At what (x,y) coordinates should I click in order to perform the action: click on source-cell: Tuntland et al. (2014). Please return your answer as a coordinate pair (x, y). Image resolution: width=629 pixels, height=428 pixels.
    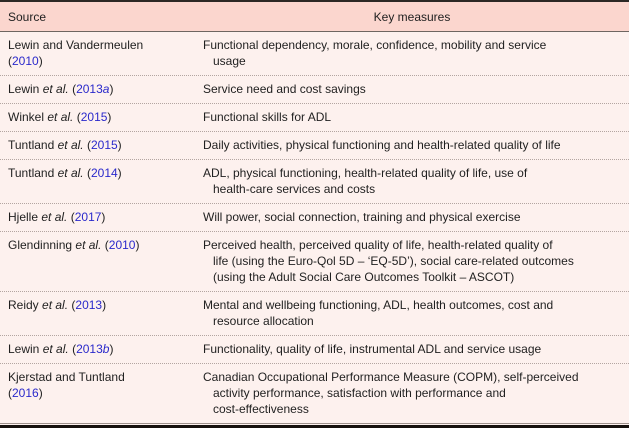
    Looking at the image, I should click on (105, 181).